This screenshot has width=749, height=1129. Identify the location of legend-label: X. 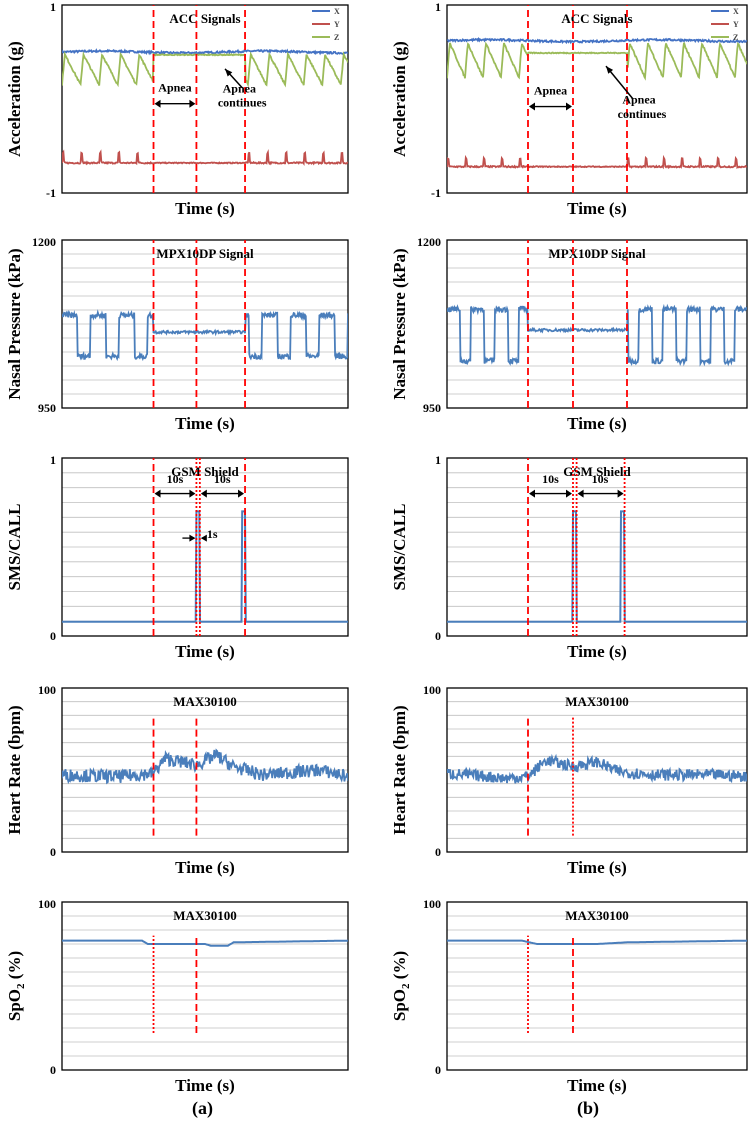
(337, 11).